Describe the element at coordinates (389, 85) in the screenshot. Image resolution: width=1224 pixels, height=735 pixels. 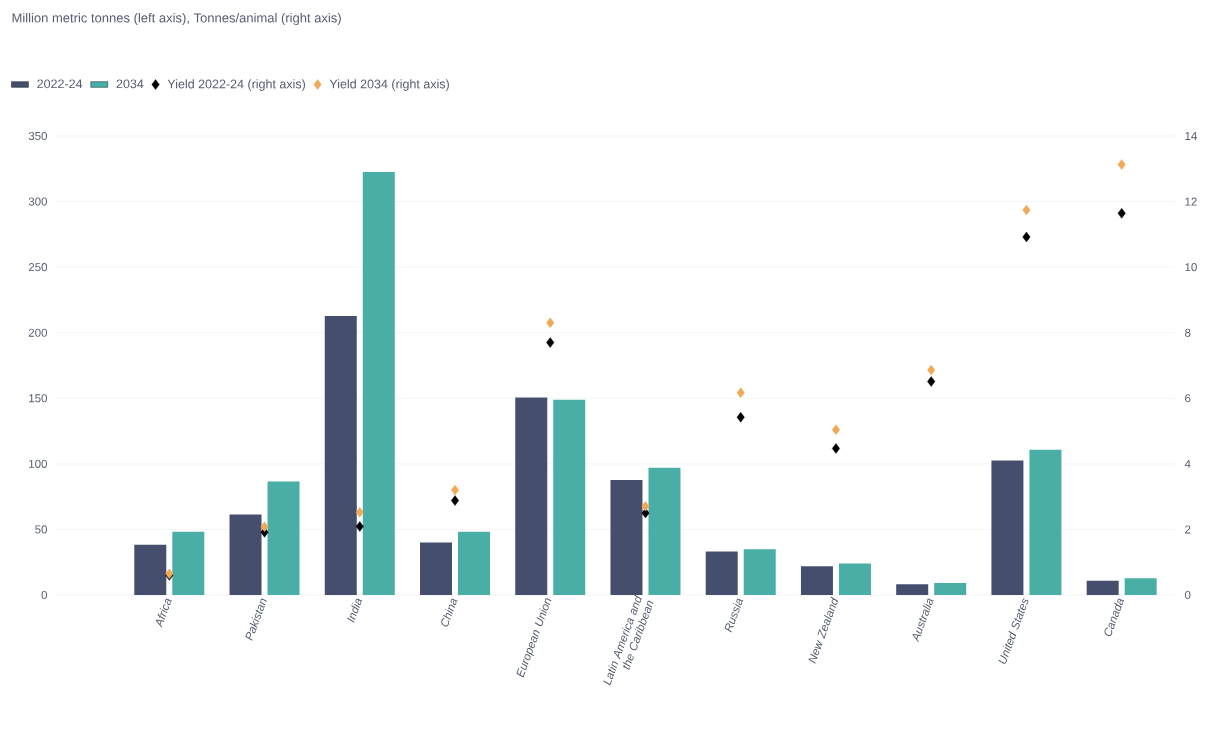
I see `legend-label: Yield 2034 (right axis)` at that location.